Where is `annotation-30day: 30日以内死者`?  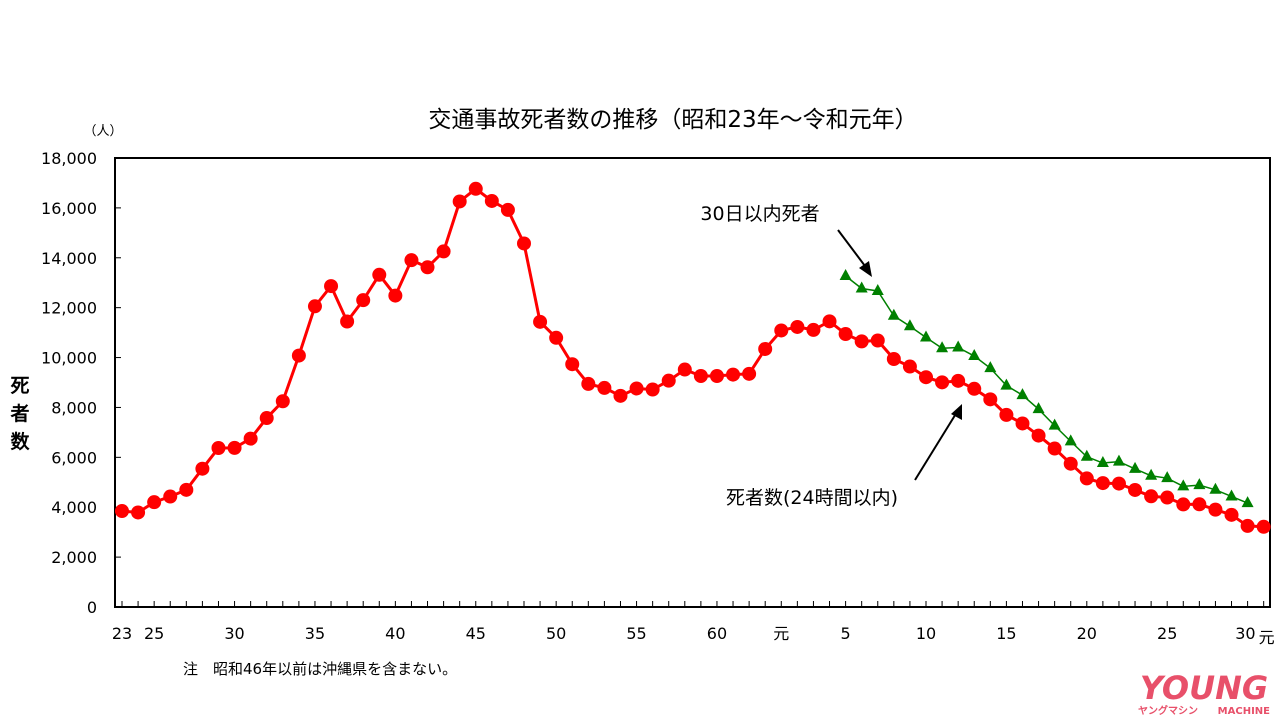
annotation-30day: 30日以内死者 is located at coordinates (786, 240).